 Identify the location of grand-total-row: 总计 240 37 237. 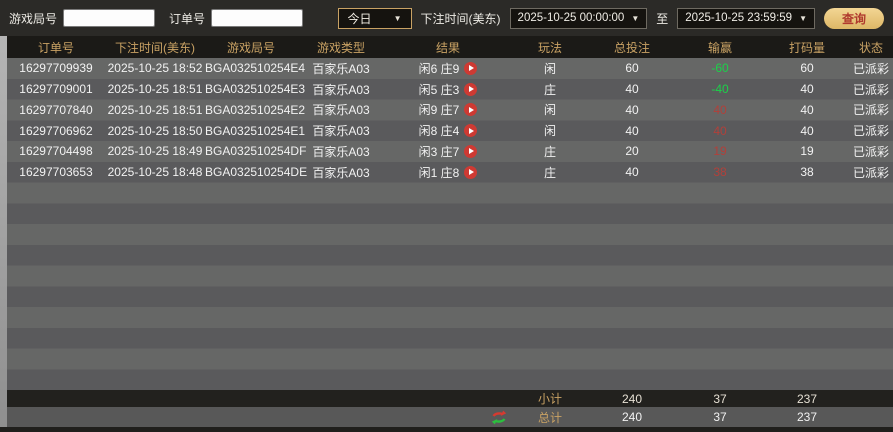
(450, 417).